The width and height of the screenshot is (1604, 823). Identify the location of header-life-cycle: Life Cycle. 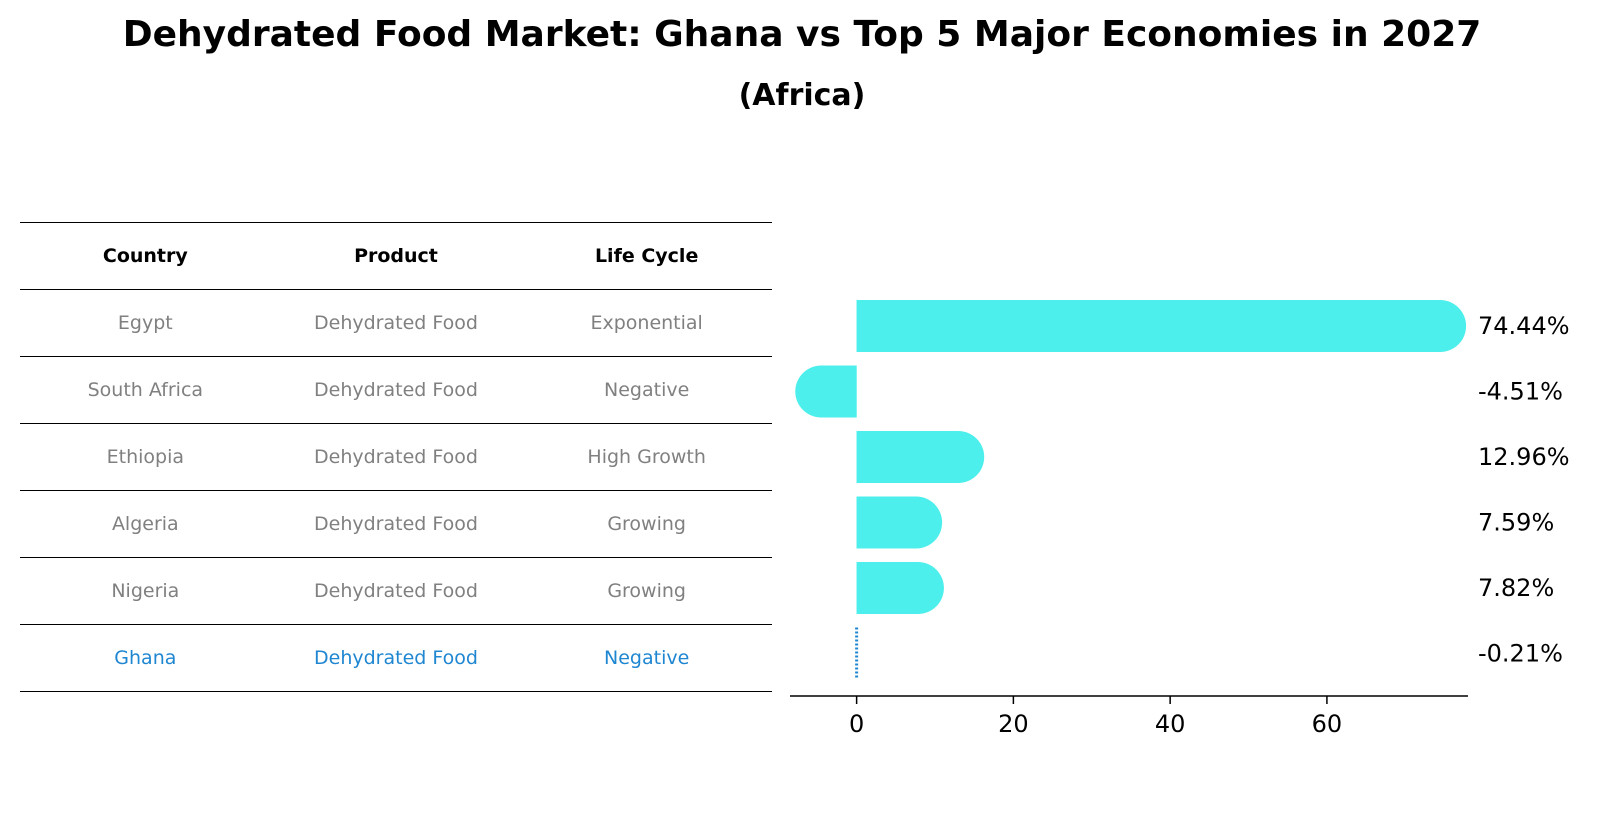
(646, 256).